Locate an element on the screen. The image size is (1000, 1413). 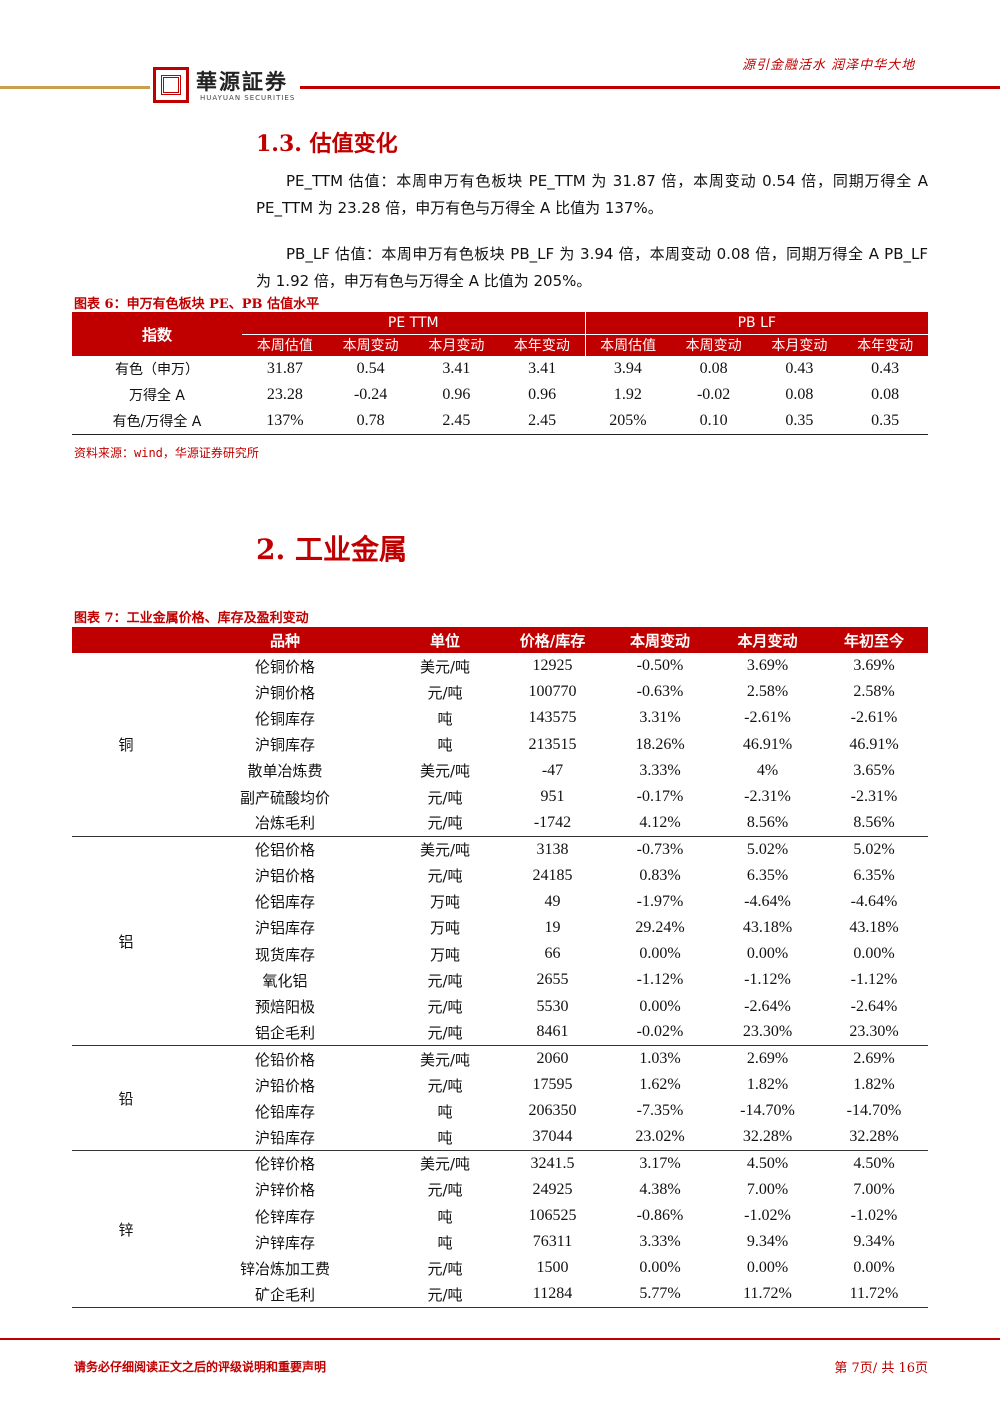
value-cell: 4.12% is located at coordinates (660, 822).